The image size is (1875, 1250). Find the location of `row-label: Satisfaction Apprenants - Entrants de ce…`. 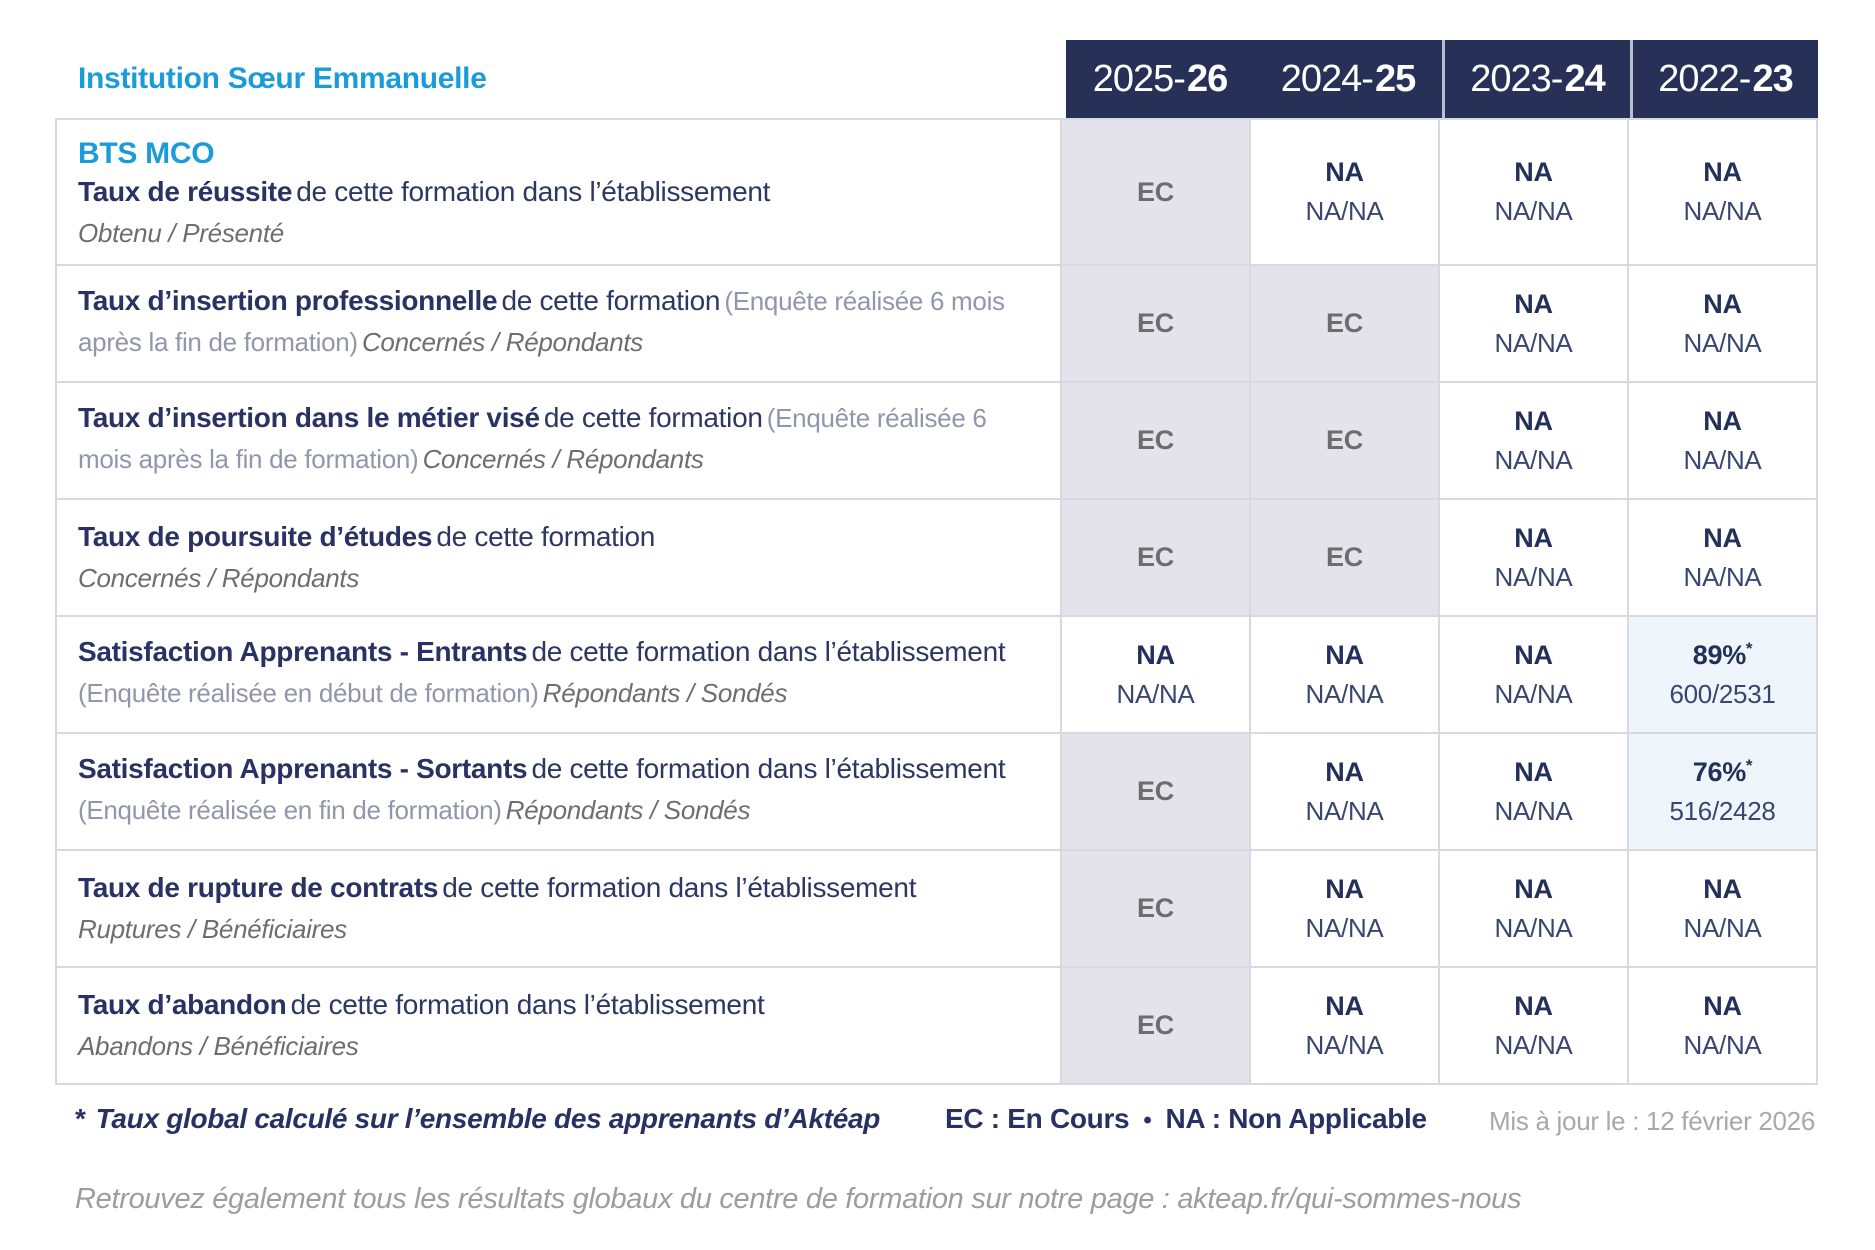

row-label: Satisfaction Apprenants - Entrants de ce… is located at coordinates (558, 674).